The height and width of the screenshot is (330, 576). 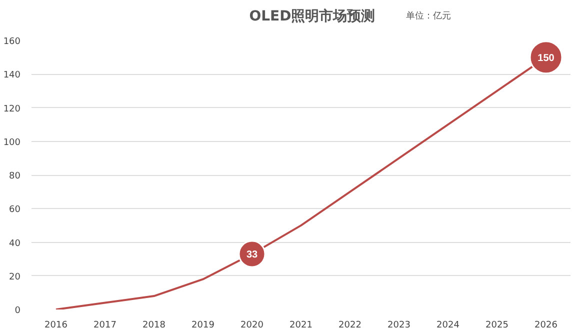 I want to click on x-tick-label: 2024, so click(x=448, y=325).